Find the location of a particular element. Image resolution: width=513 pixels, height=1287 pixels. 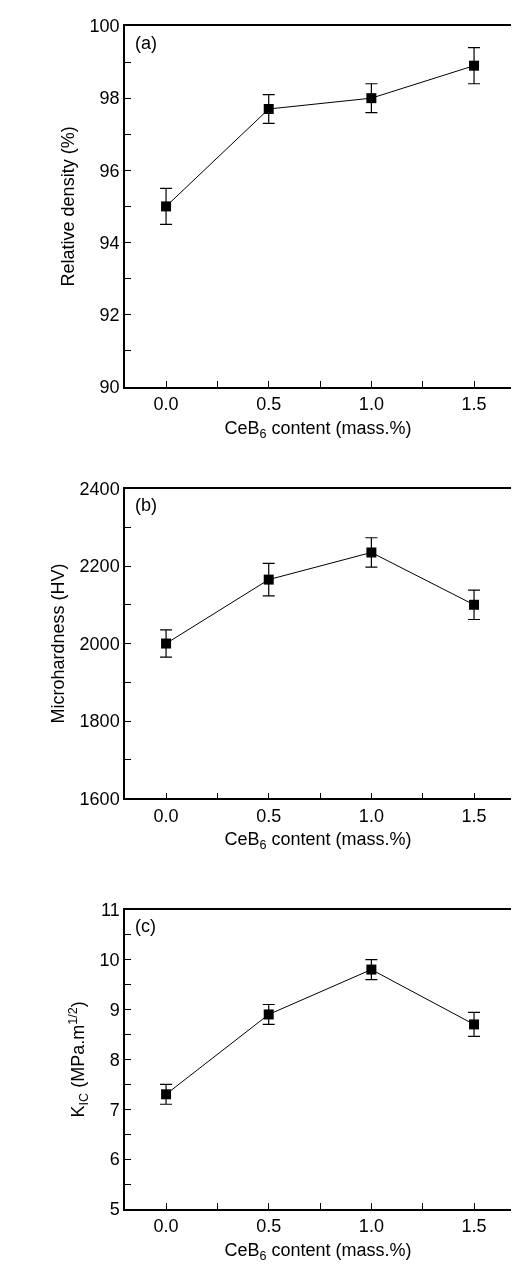

y-tick-label: 98 is located at coordinates (109, 98).